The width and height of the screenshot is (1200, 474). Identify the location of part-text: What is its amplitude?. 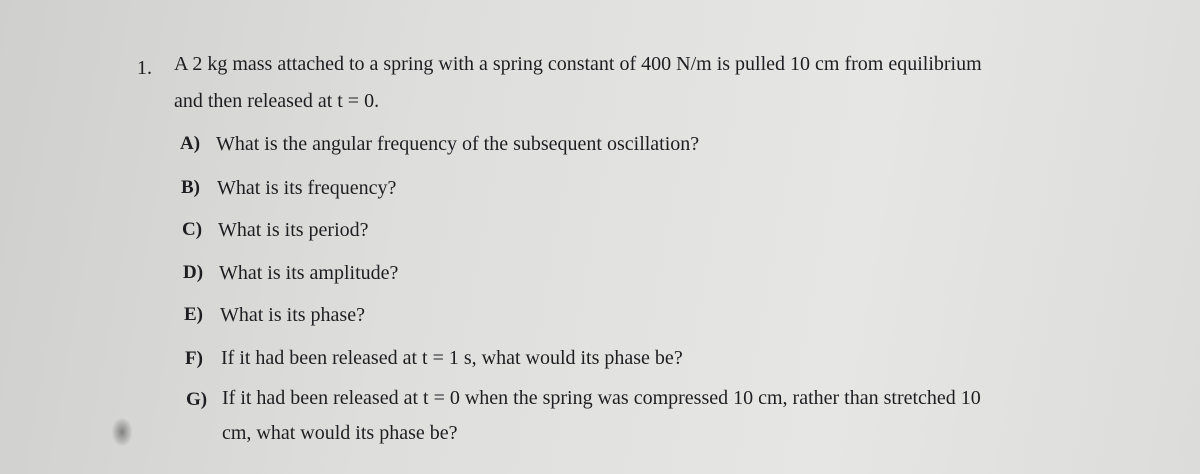
(309, 273).